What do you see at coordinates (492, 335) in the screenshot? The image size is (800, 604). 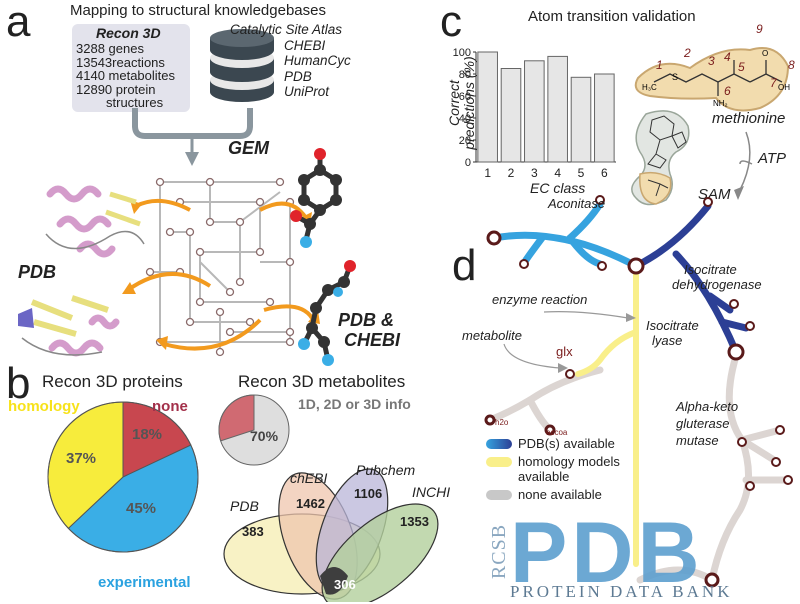 I see `label-metabolite: metabolite` at bounding box center [492, 335].